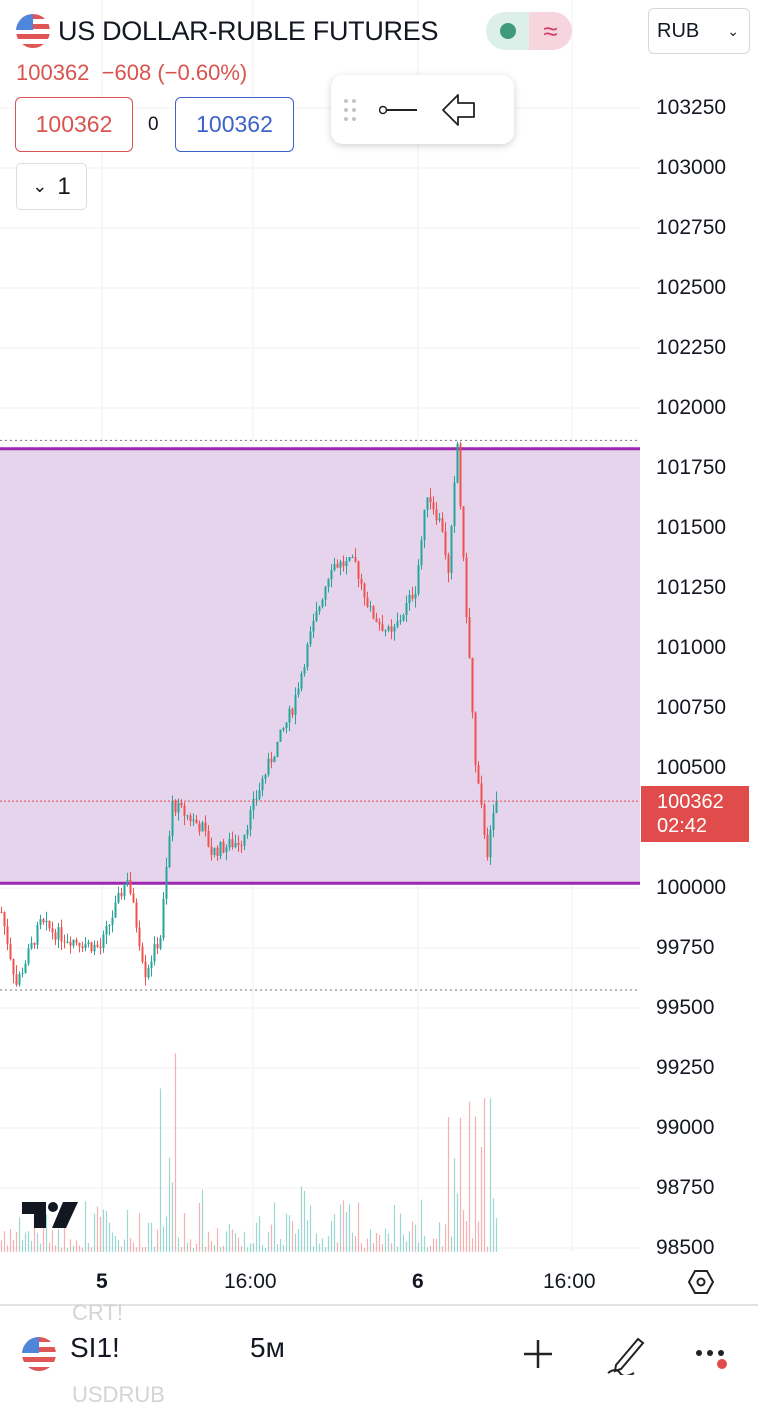  What do you see at coordinates (227, 31) in the screenshot?
I see `symbol-header: US DOLLAR-RUBLE FUTURES` at bounding box center [227, 31].